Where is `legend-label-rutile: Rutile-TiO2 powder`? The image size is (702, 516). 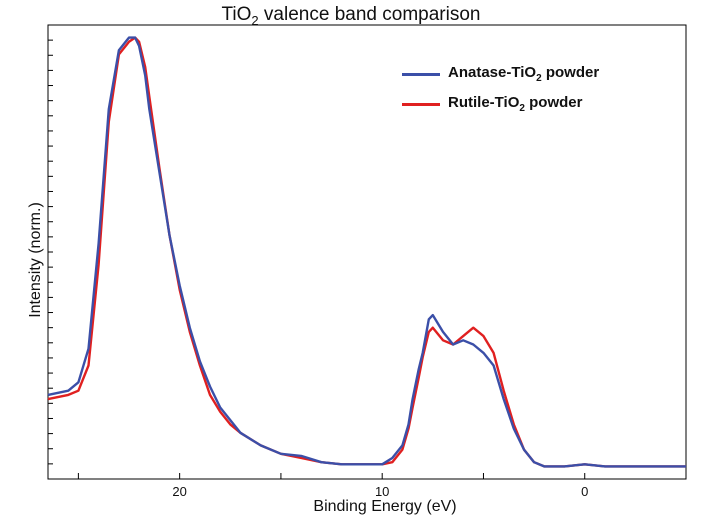 legend-label-rutile: Rutile-TiO2 powder is located at coordinates (515, 104).